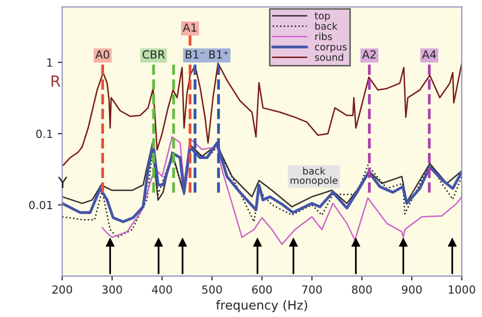 Image resolution: width=482 pixels, height=317 pixels. What do you see at coordinates (218, 54) in the screenshot?
I see `ref-line-label: B1⁺` at bounding box center [218, 54].